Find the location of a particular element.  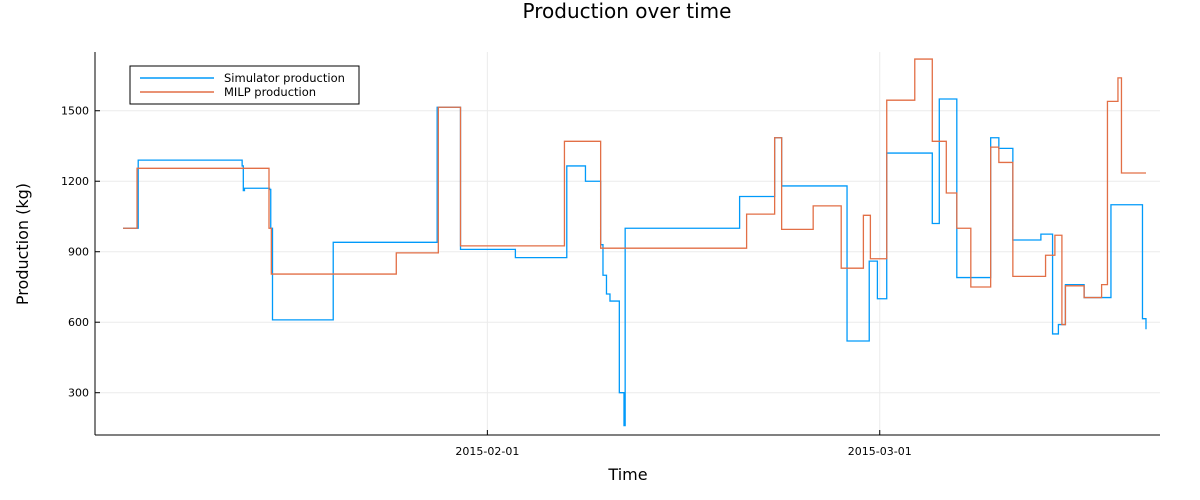

legend: Simulator production MILP production is located at coordinates (244, 85).